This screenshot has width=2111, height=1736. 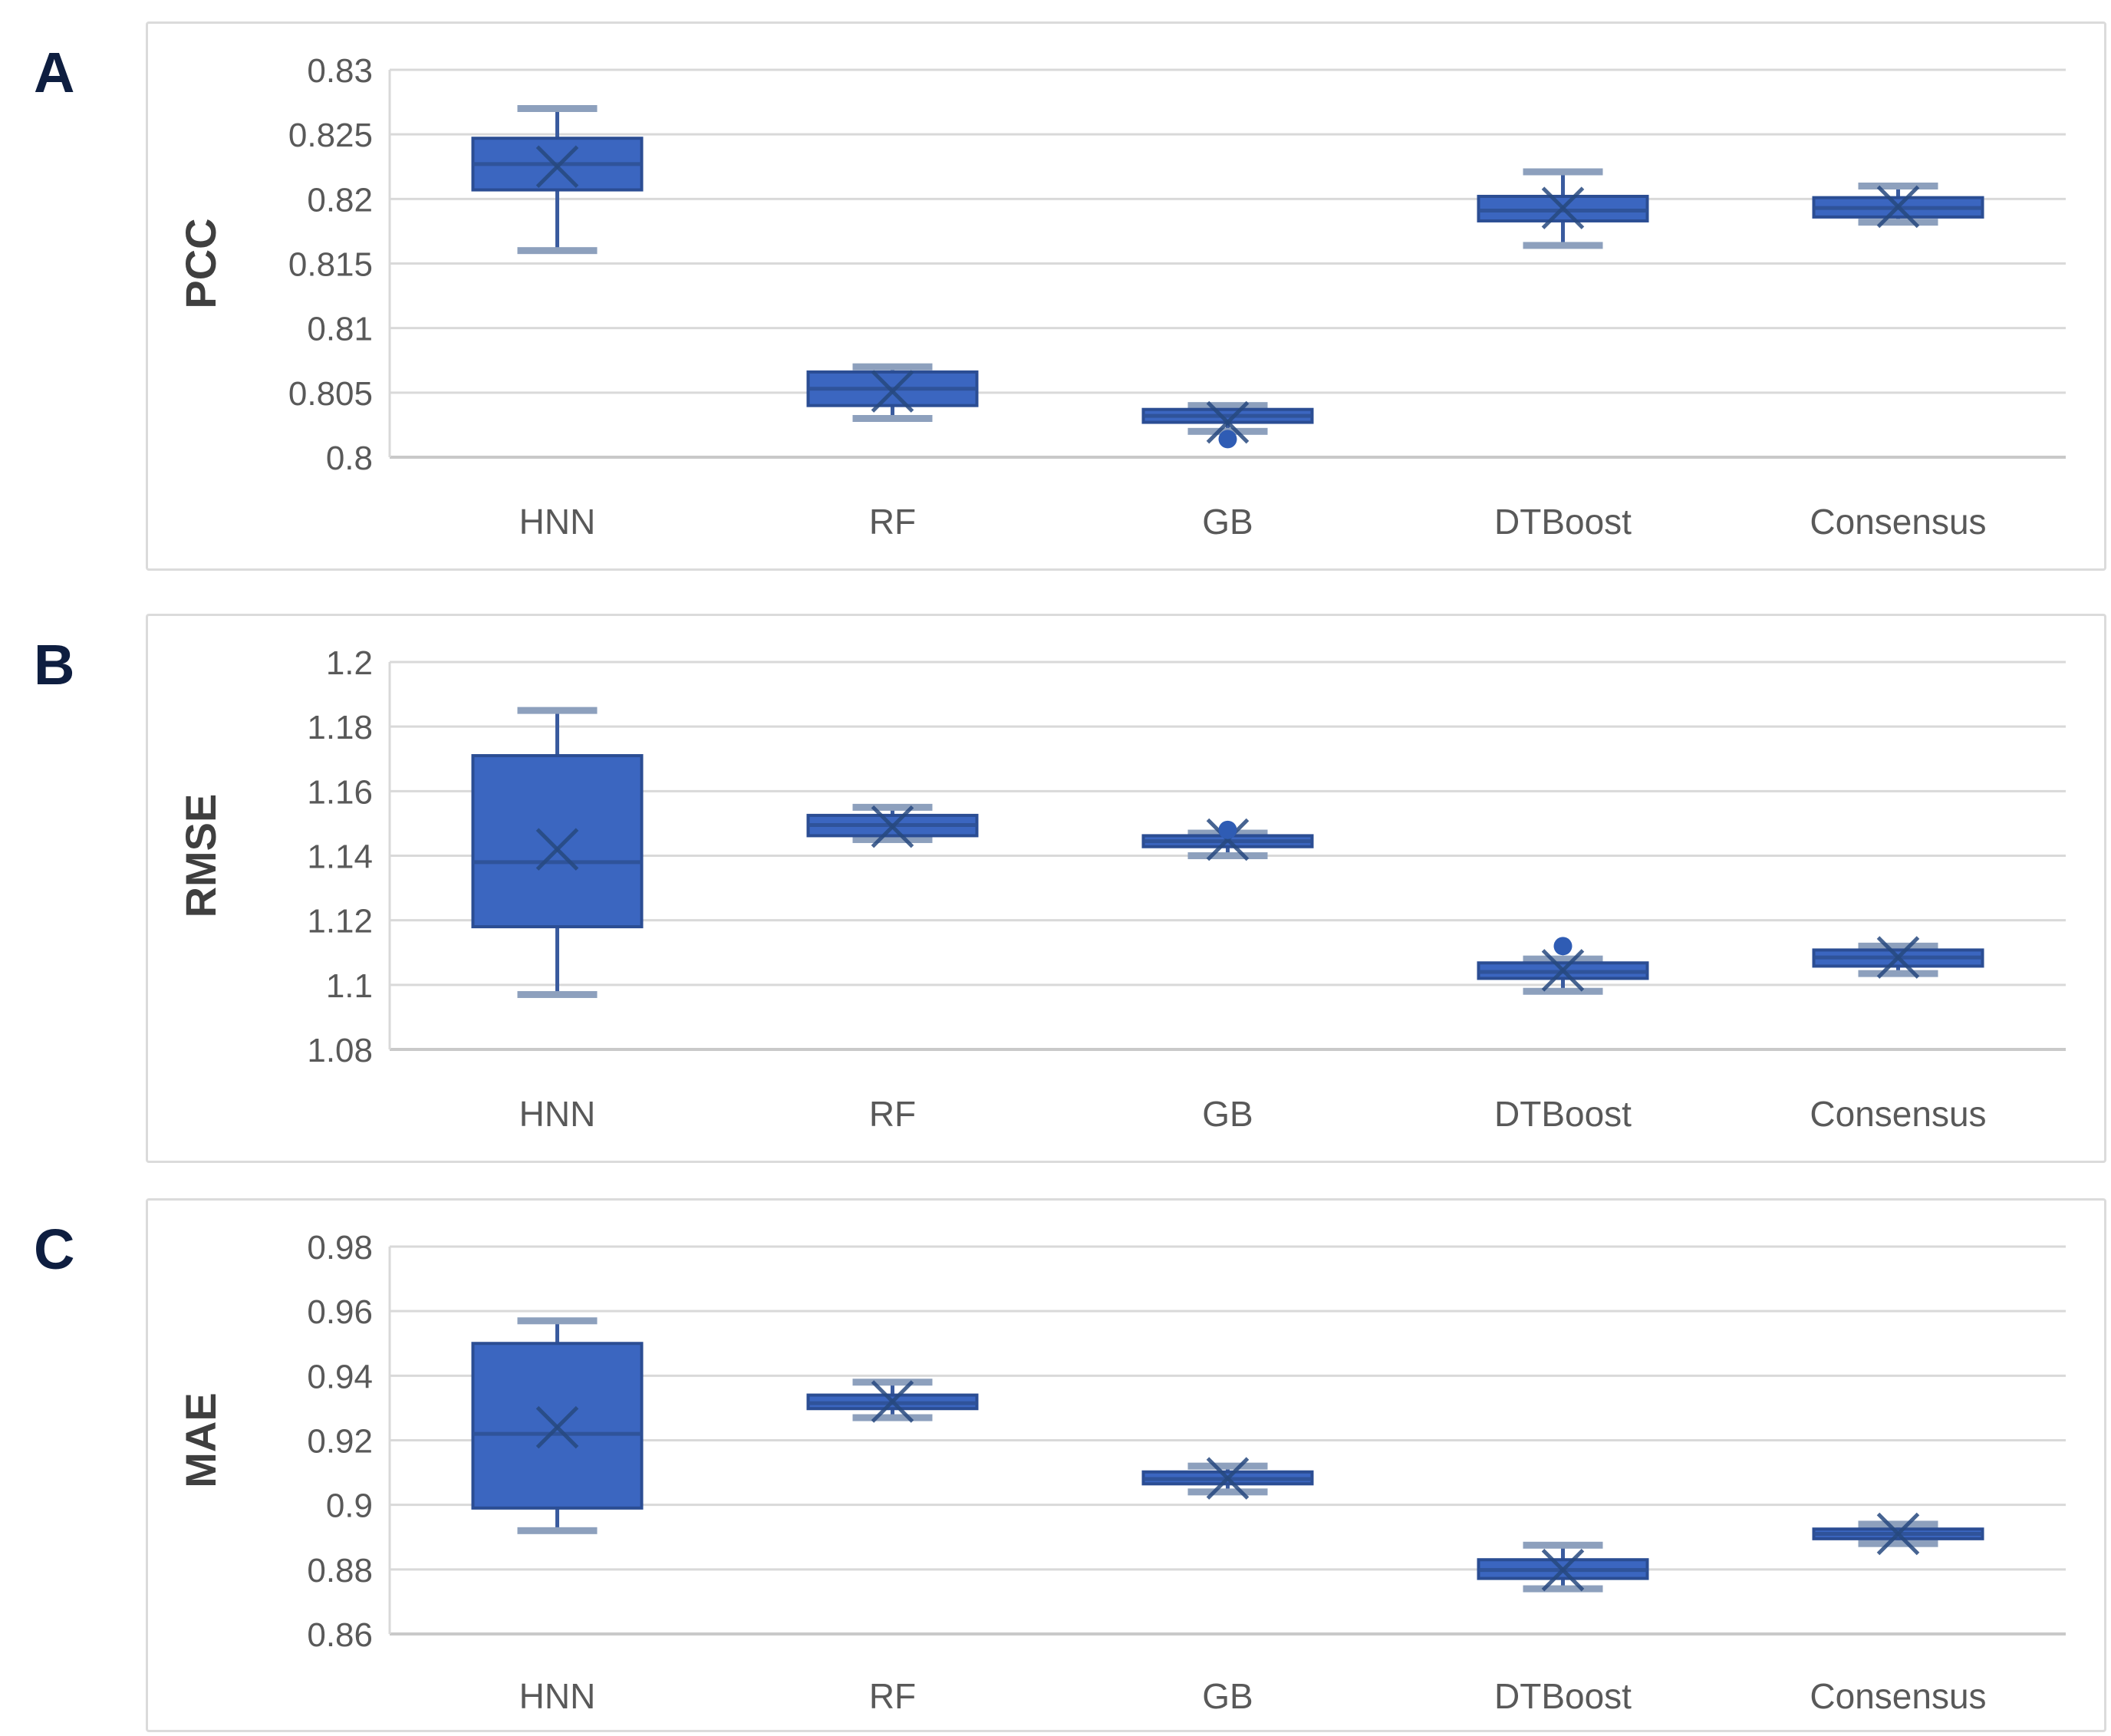 I want to click on y-tick-label: 0.86, so click(x=340, y=1635).